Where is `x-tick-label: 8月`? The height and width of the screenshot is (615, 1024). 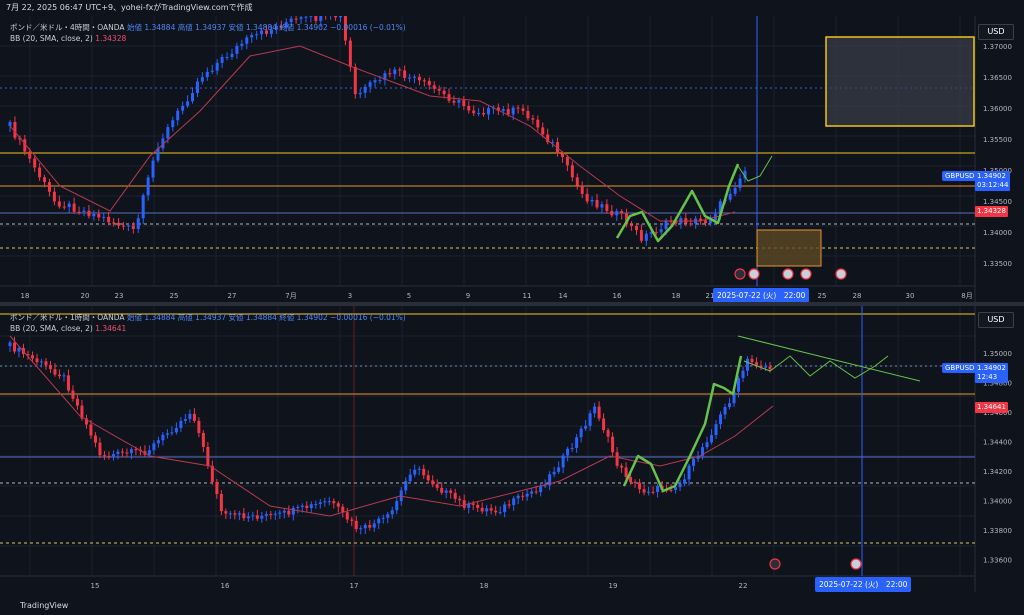
x-tick-label: 8月 is located at coordinates (966, 296).